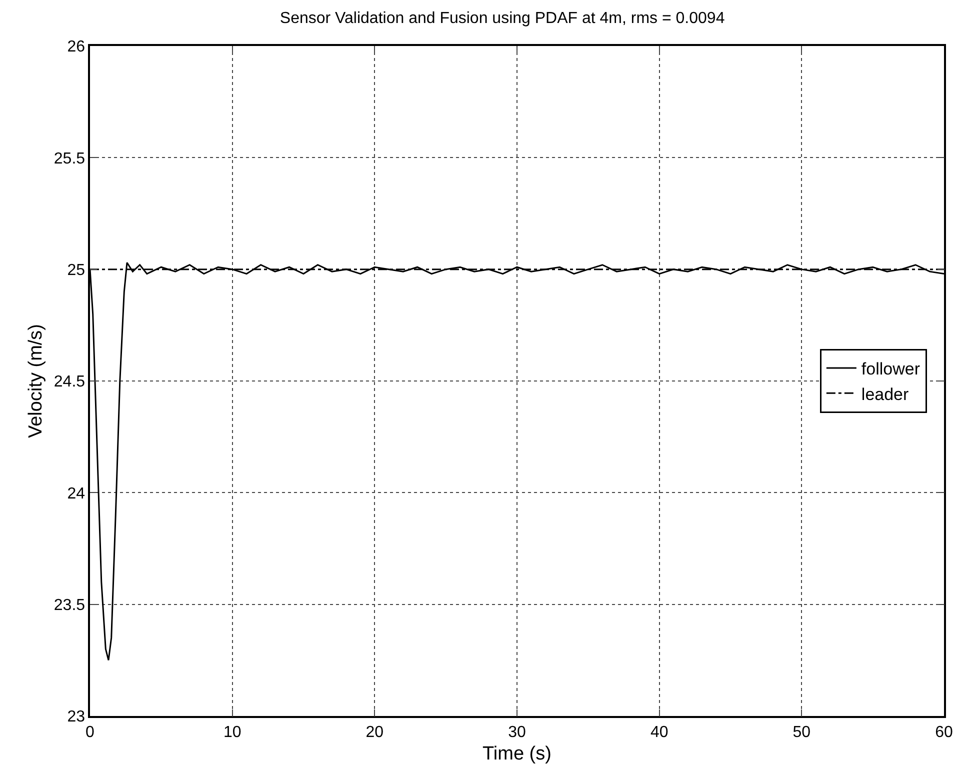 The image size is (966, 776). What do you see at coordinates (232, 732) in the screenshot?
I see `x-tick-label: 10` at bounding box center [232, 732].